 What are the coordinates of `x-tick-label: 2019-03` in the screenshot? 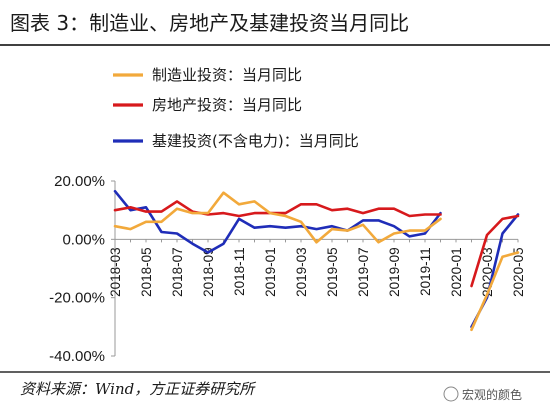 It's located at (301, 272).